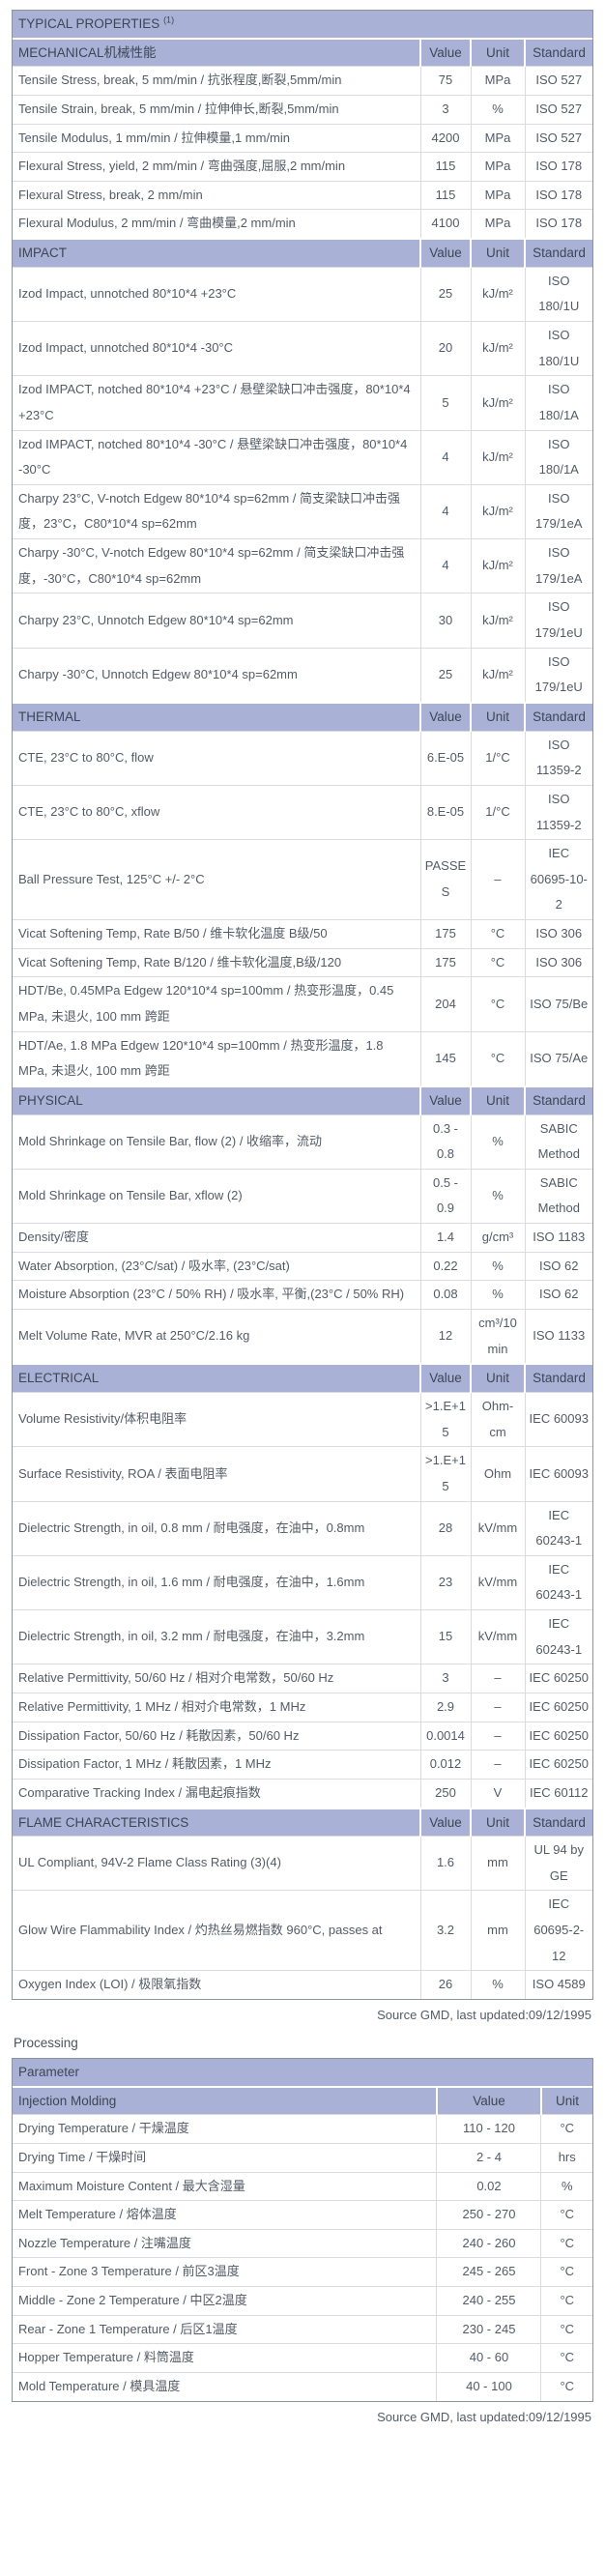 The width and height of the screenshot is (605, 2576). What do you see at coordinates (489, 2386) in the screenshot?
I see `processing-value-cell: 40 - 100` at bounding box center [489, 2386].